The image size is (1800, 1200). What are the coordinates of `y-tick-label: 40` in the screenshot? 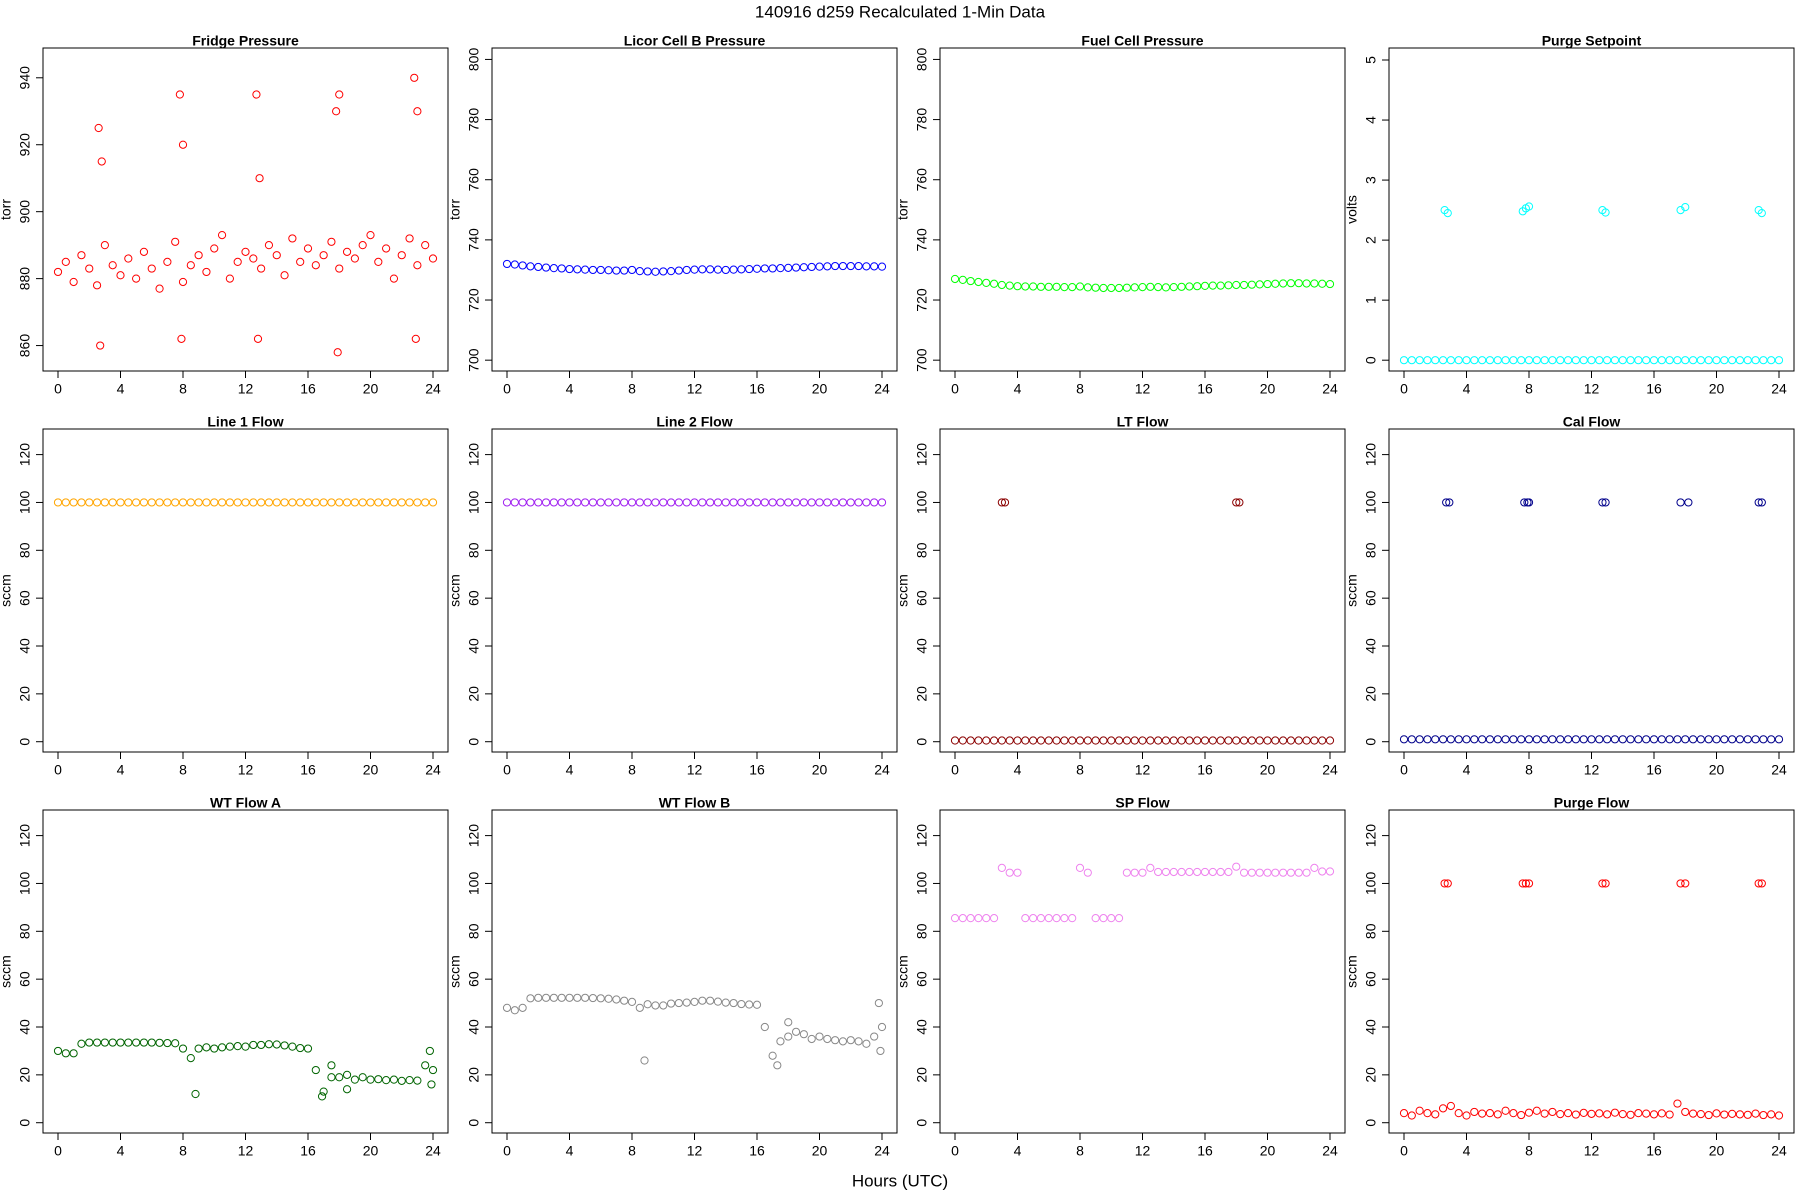 It's located at (25, 1027).